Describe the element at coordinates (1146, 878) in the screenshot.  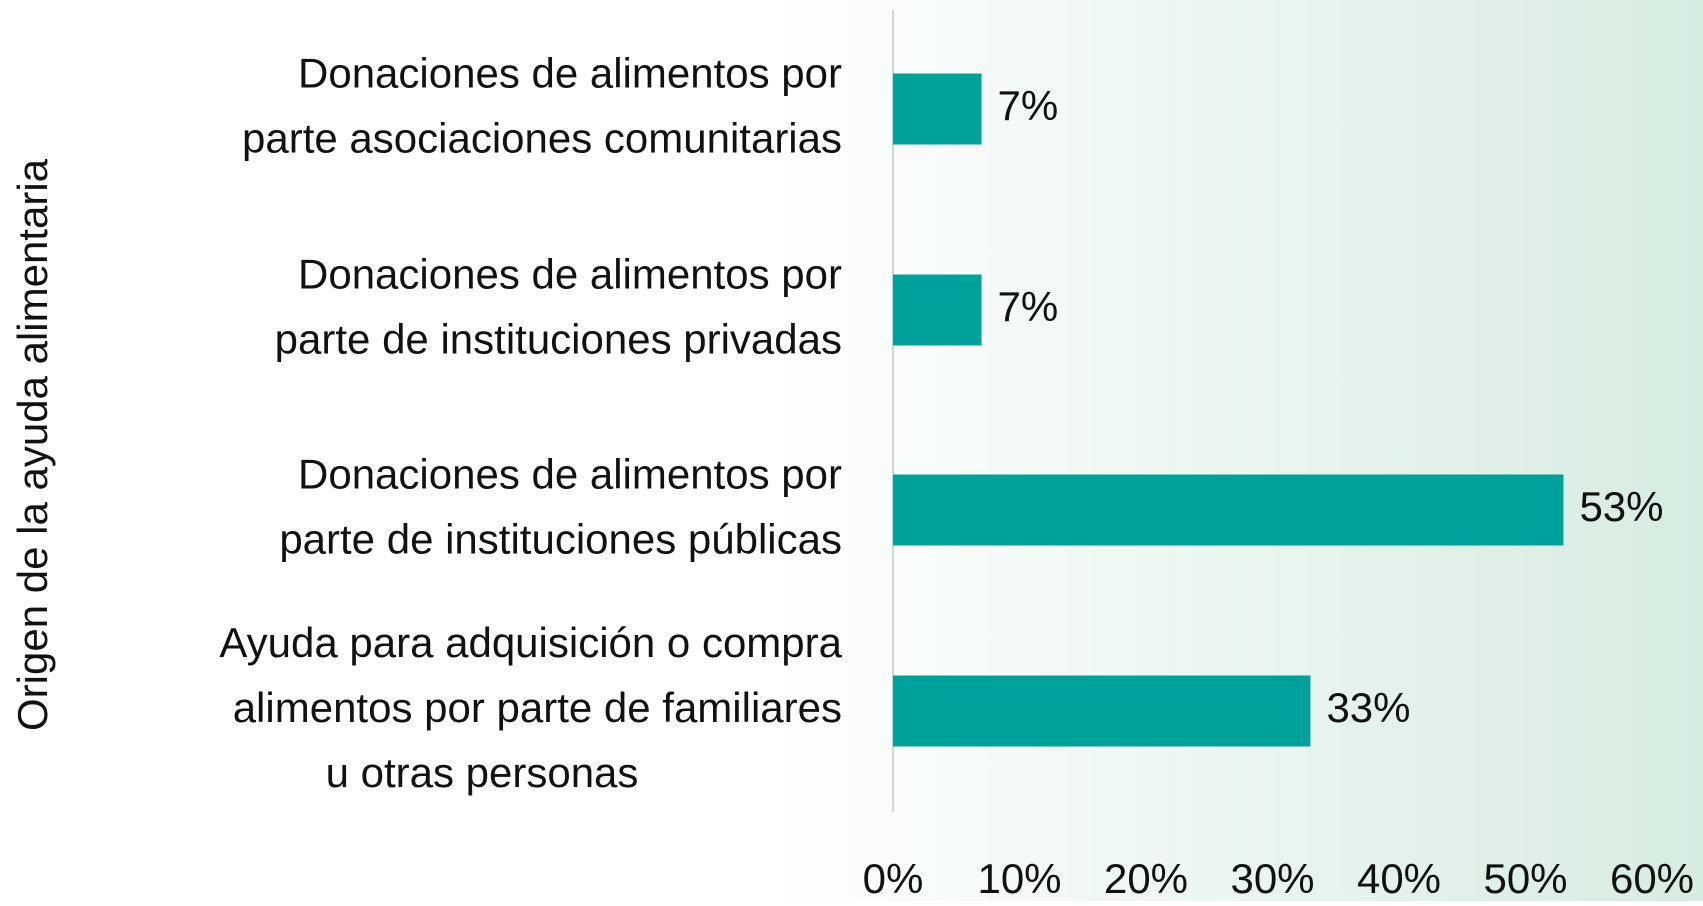
I see `x-tick-label: 20%` at that location.